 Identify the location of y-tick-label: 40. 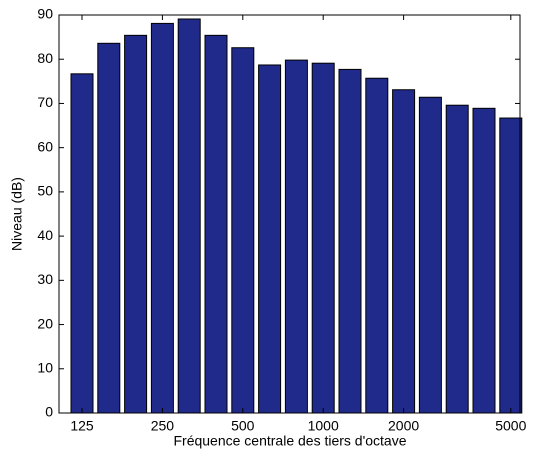
(45, 235).